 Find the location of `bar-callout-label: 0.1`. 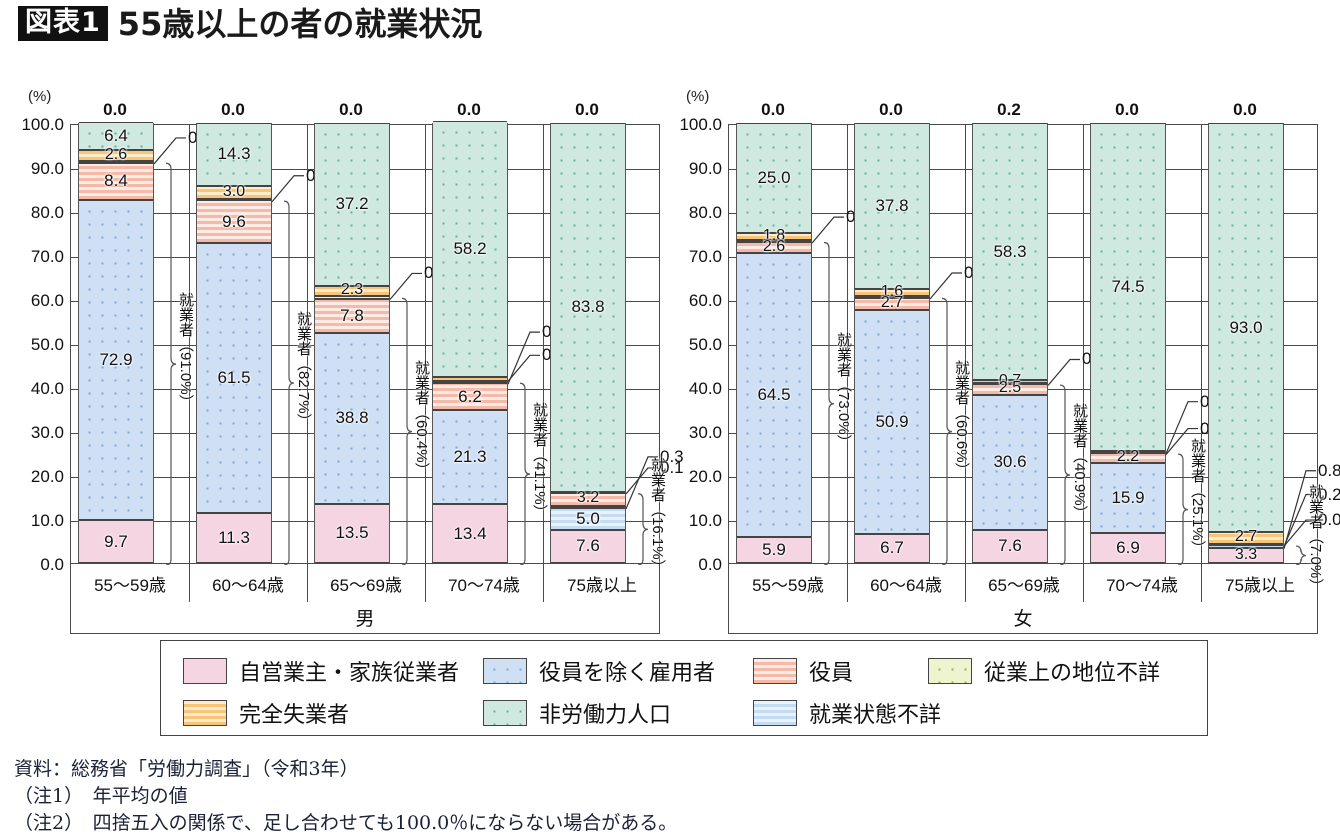

bar-callout-label: 0.1 is located at coordinates (672, 467).